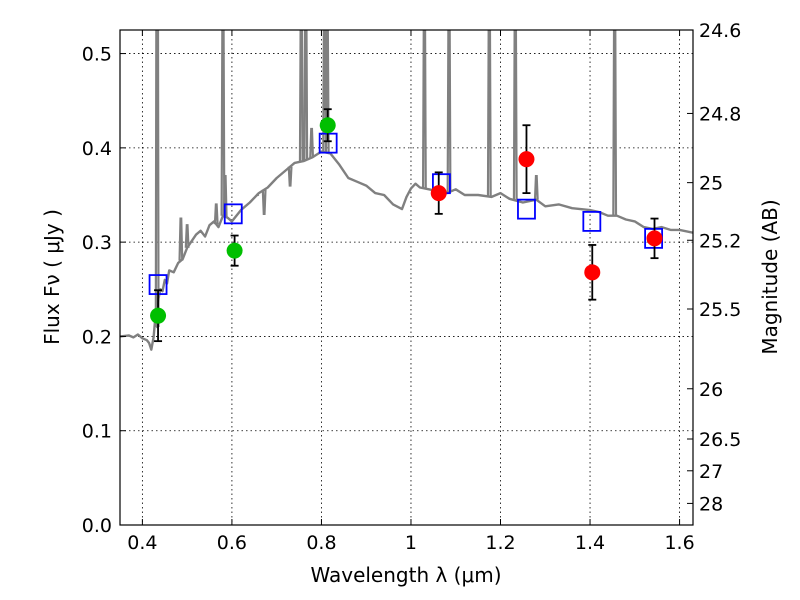 The height and width of the screenshot is (600, 800). I want to click on mag-tick-label: 26.5, so click(720, 440).